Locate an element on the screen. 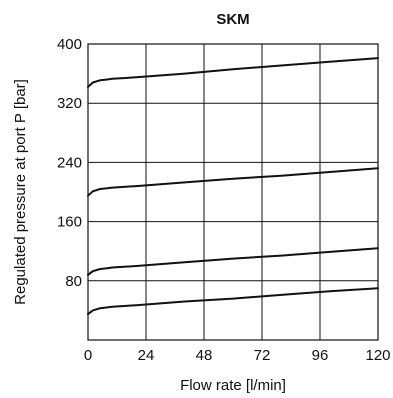  x-tick-label: 0 is located at coordinates (88, 355).